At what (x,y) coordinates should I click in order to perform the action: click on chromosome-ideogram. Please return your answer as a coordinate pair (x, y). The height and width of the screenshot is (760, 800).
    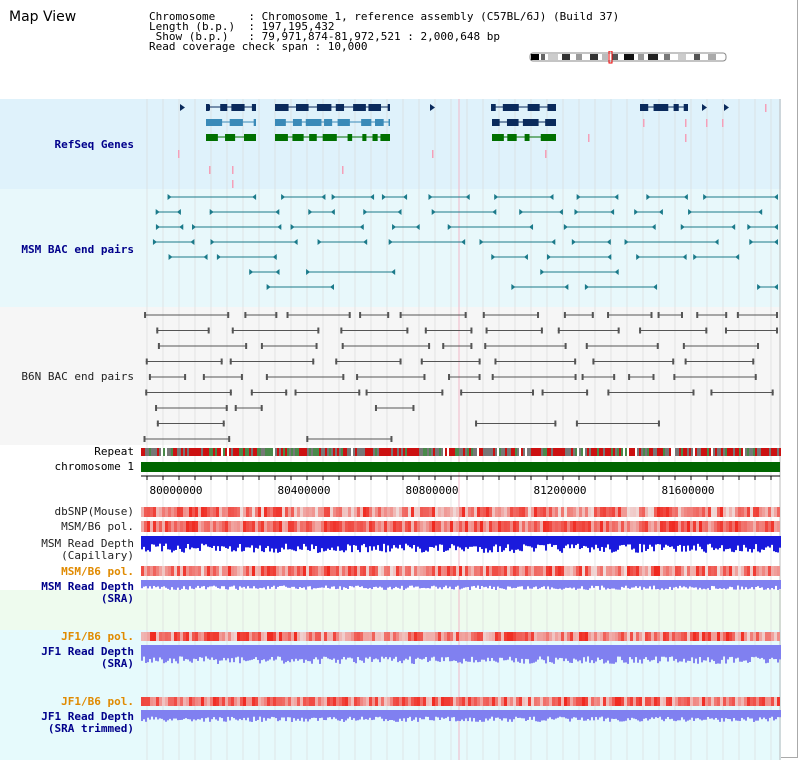
    Looking at the image, I should click on (628, 58).